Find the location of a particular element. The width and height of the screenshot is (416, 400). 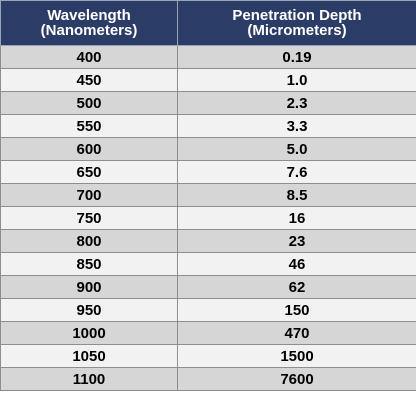

header-penetration-depth: Penetration Depth (Micrometers) is located at coordinates (296, 23).